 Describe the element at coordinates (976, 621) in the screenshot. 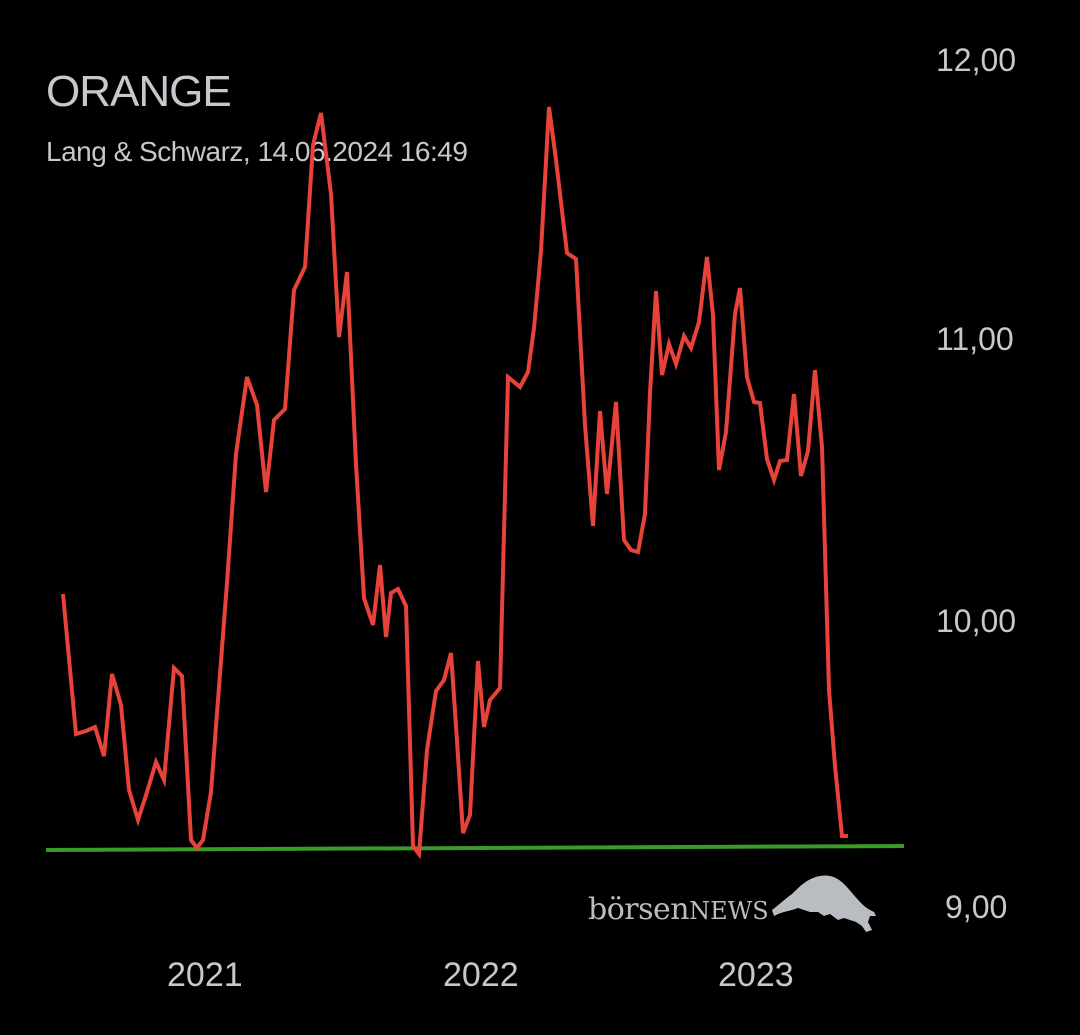

I see `y-tick-10: 10,00` at that location.